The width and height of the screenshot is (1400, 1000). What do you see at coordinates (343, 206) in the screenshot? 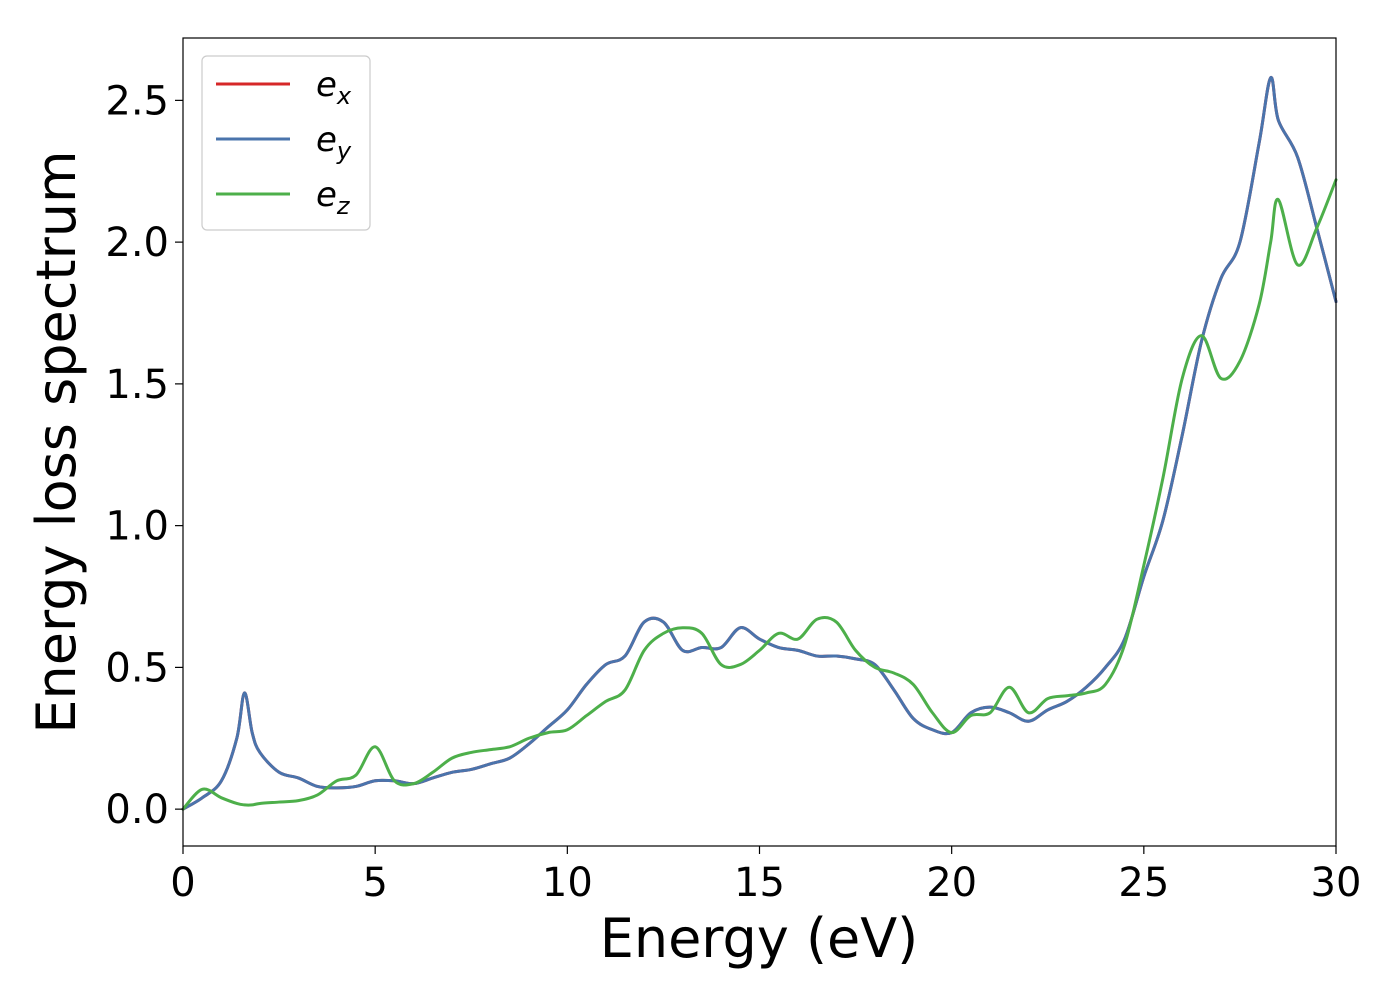
I see `legend-label-subscript: z` at bounding box center [343, 206].